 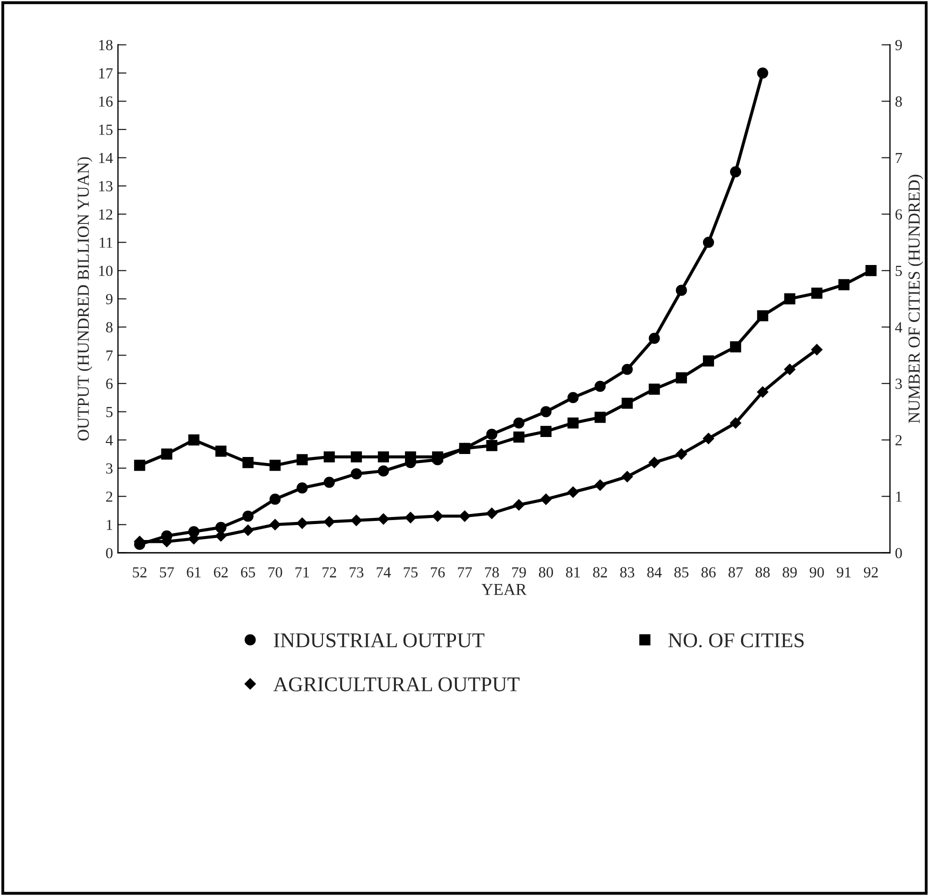 I want to click on y2-tick-label: 8, so click(x=898, y=101).